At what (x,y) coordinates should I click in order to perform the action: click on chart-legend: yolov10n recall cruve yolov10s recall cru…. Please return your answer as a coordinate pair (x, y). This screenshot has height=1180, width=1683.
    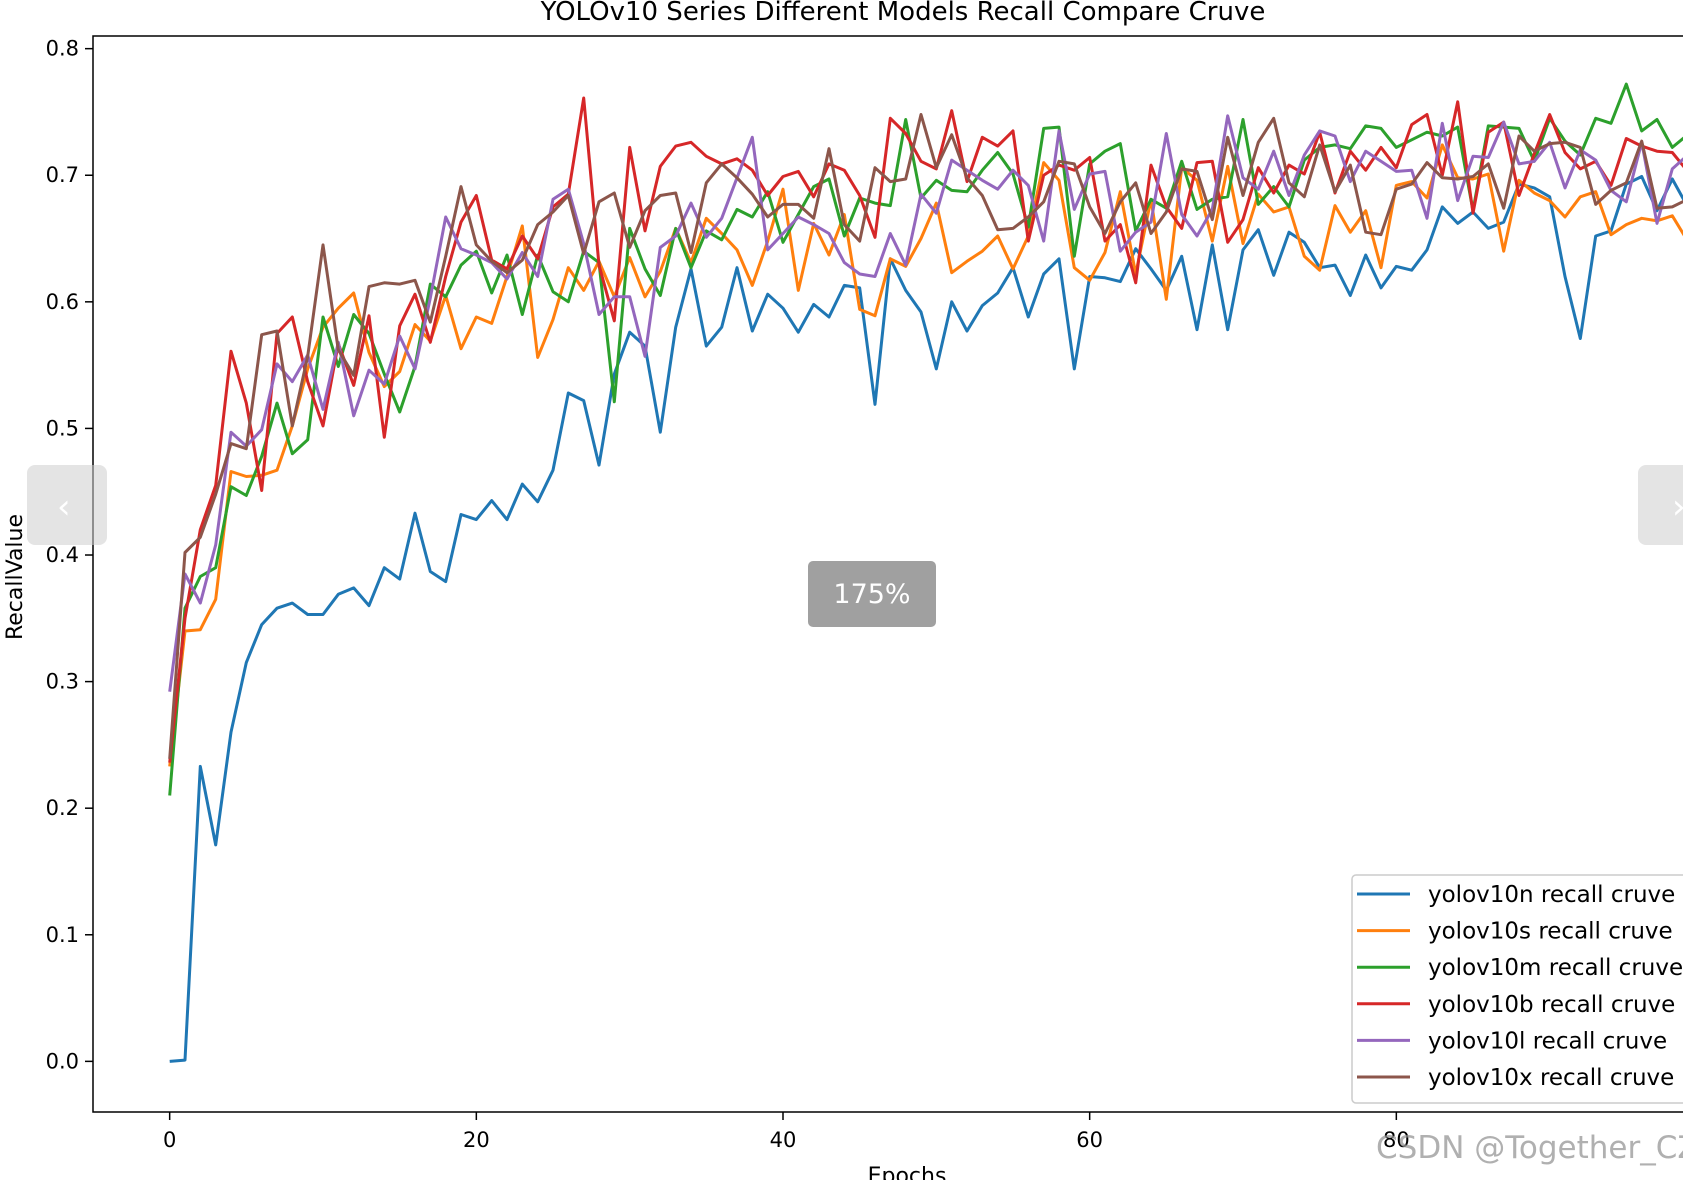
    Looking at the image, I should click on (1517, 989).